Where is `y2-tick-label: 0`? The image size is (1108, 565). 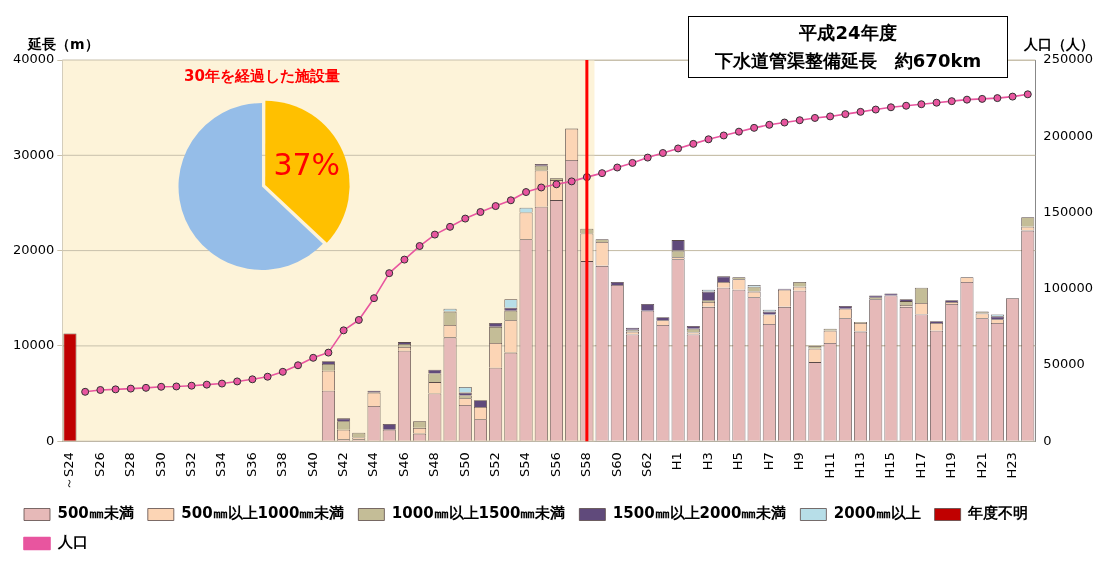 y2-tick-label: 0 is located at coordinates (1047, 440).